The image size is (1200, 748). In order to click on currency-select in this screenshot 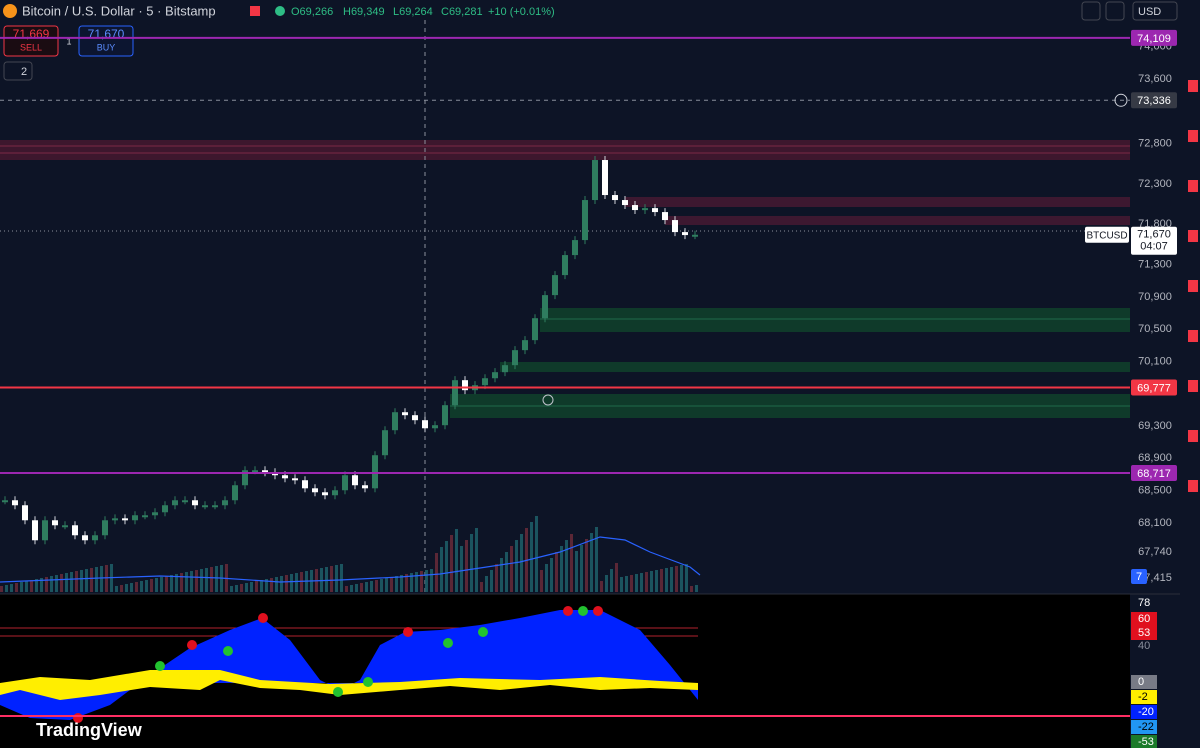, I will do `click(1155, 11)`.